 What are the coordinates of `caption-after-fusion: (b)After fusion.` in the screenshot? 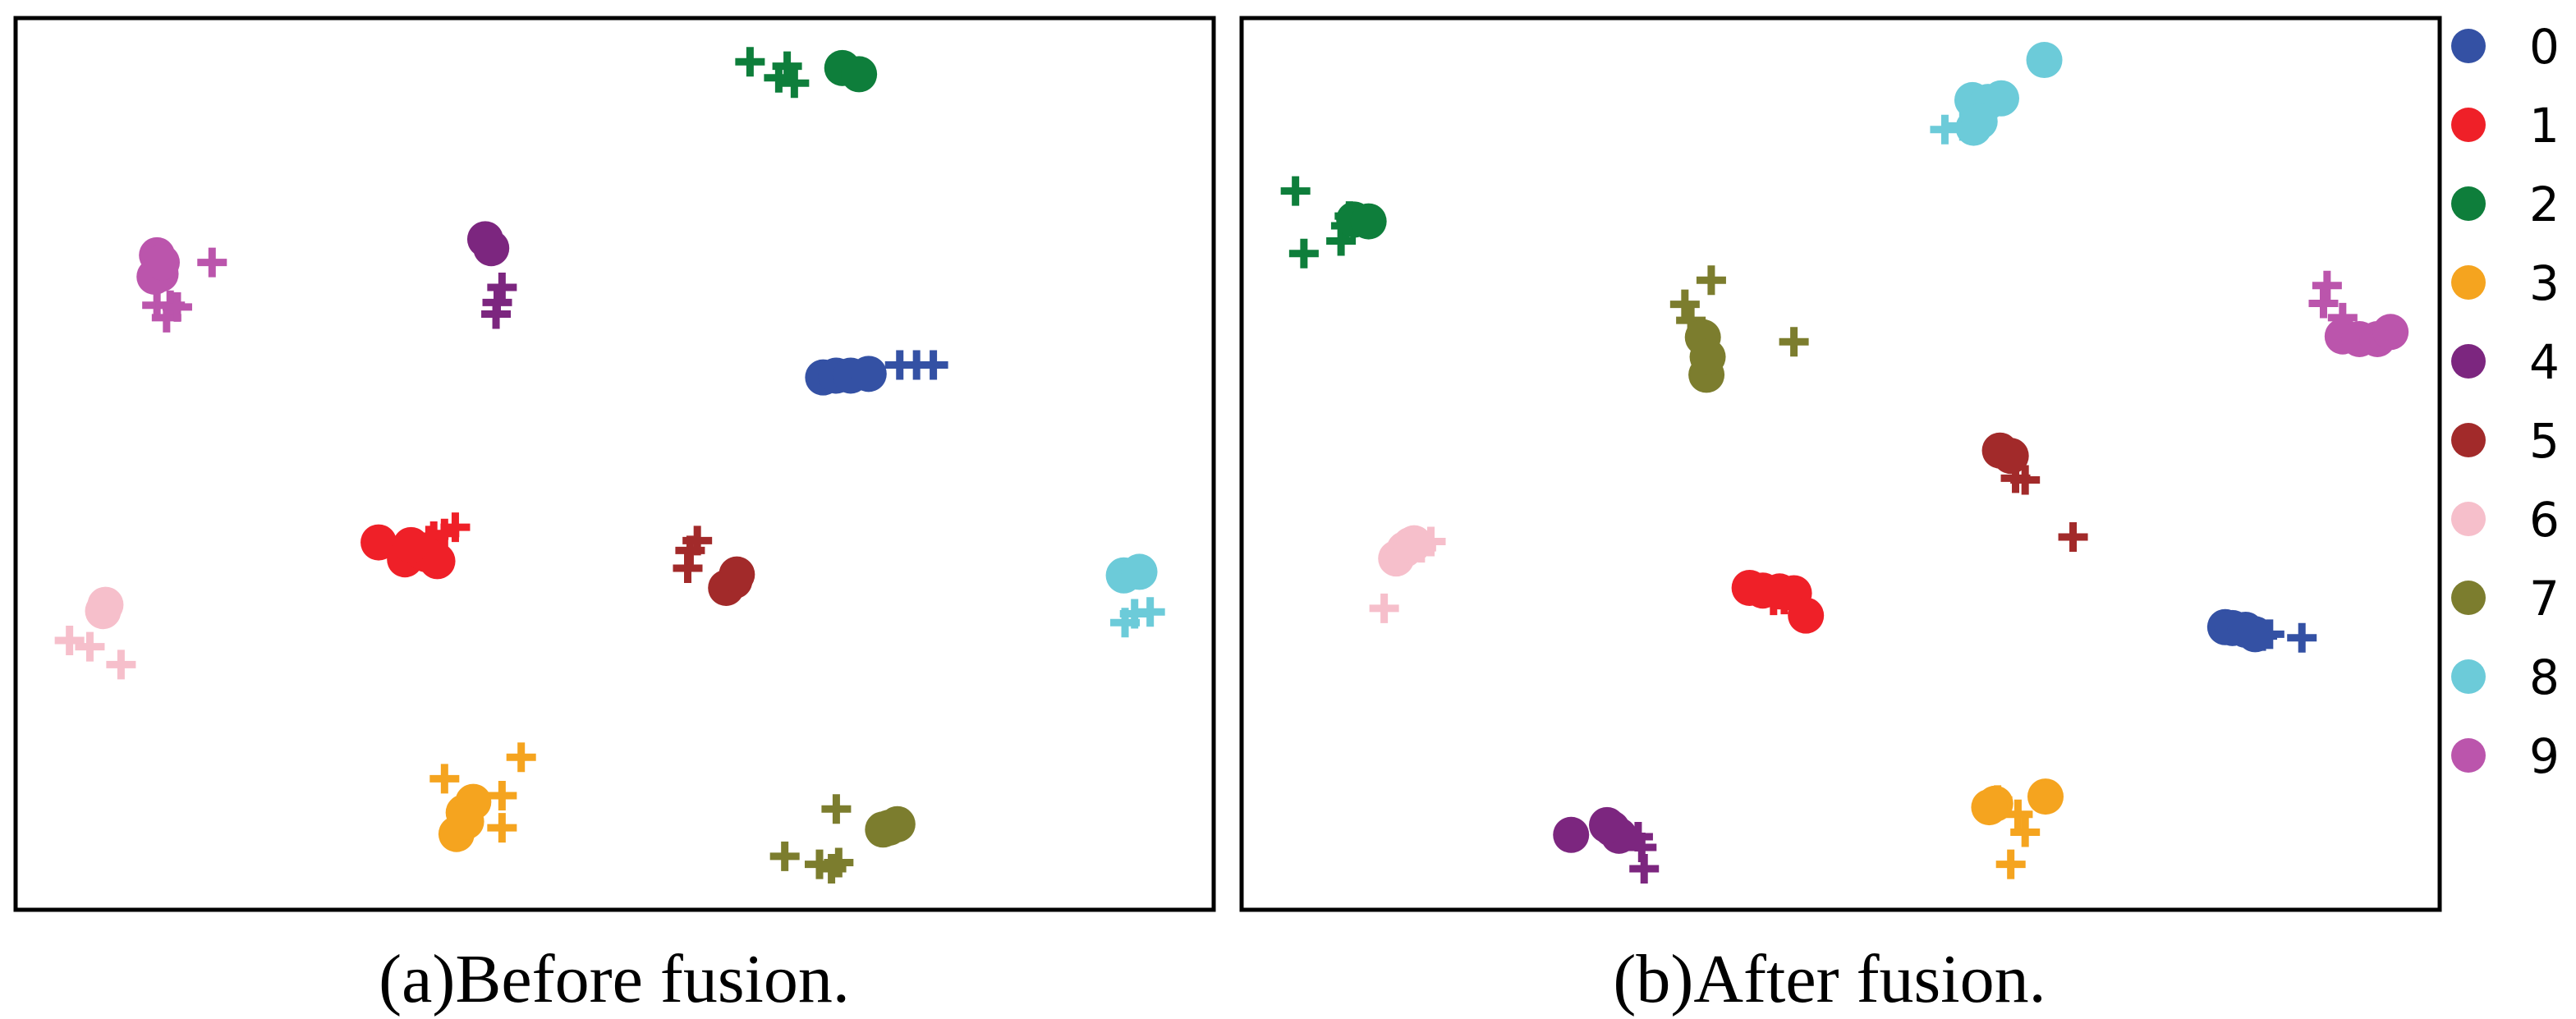 It's located at (1829, 979).